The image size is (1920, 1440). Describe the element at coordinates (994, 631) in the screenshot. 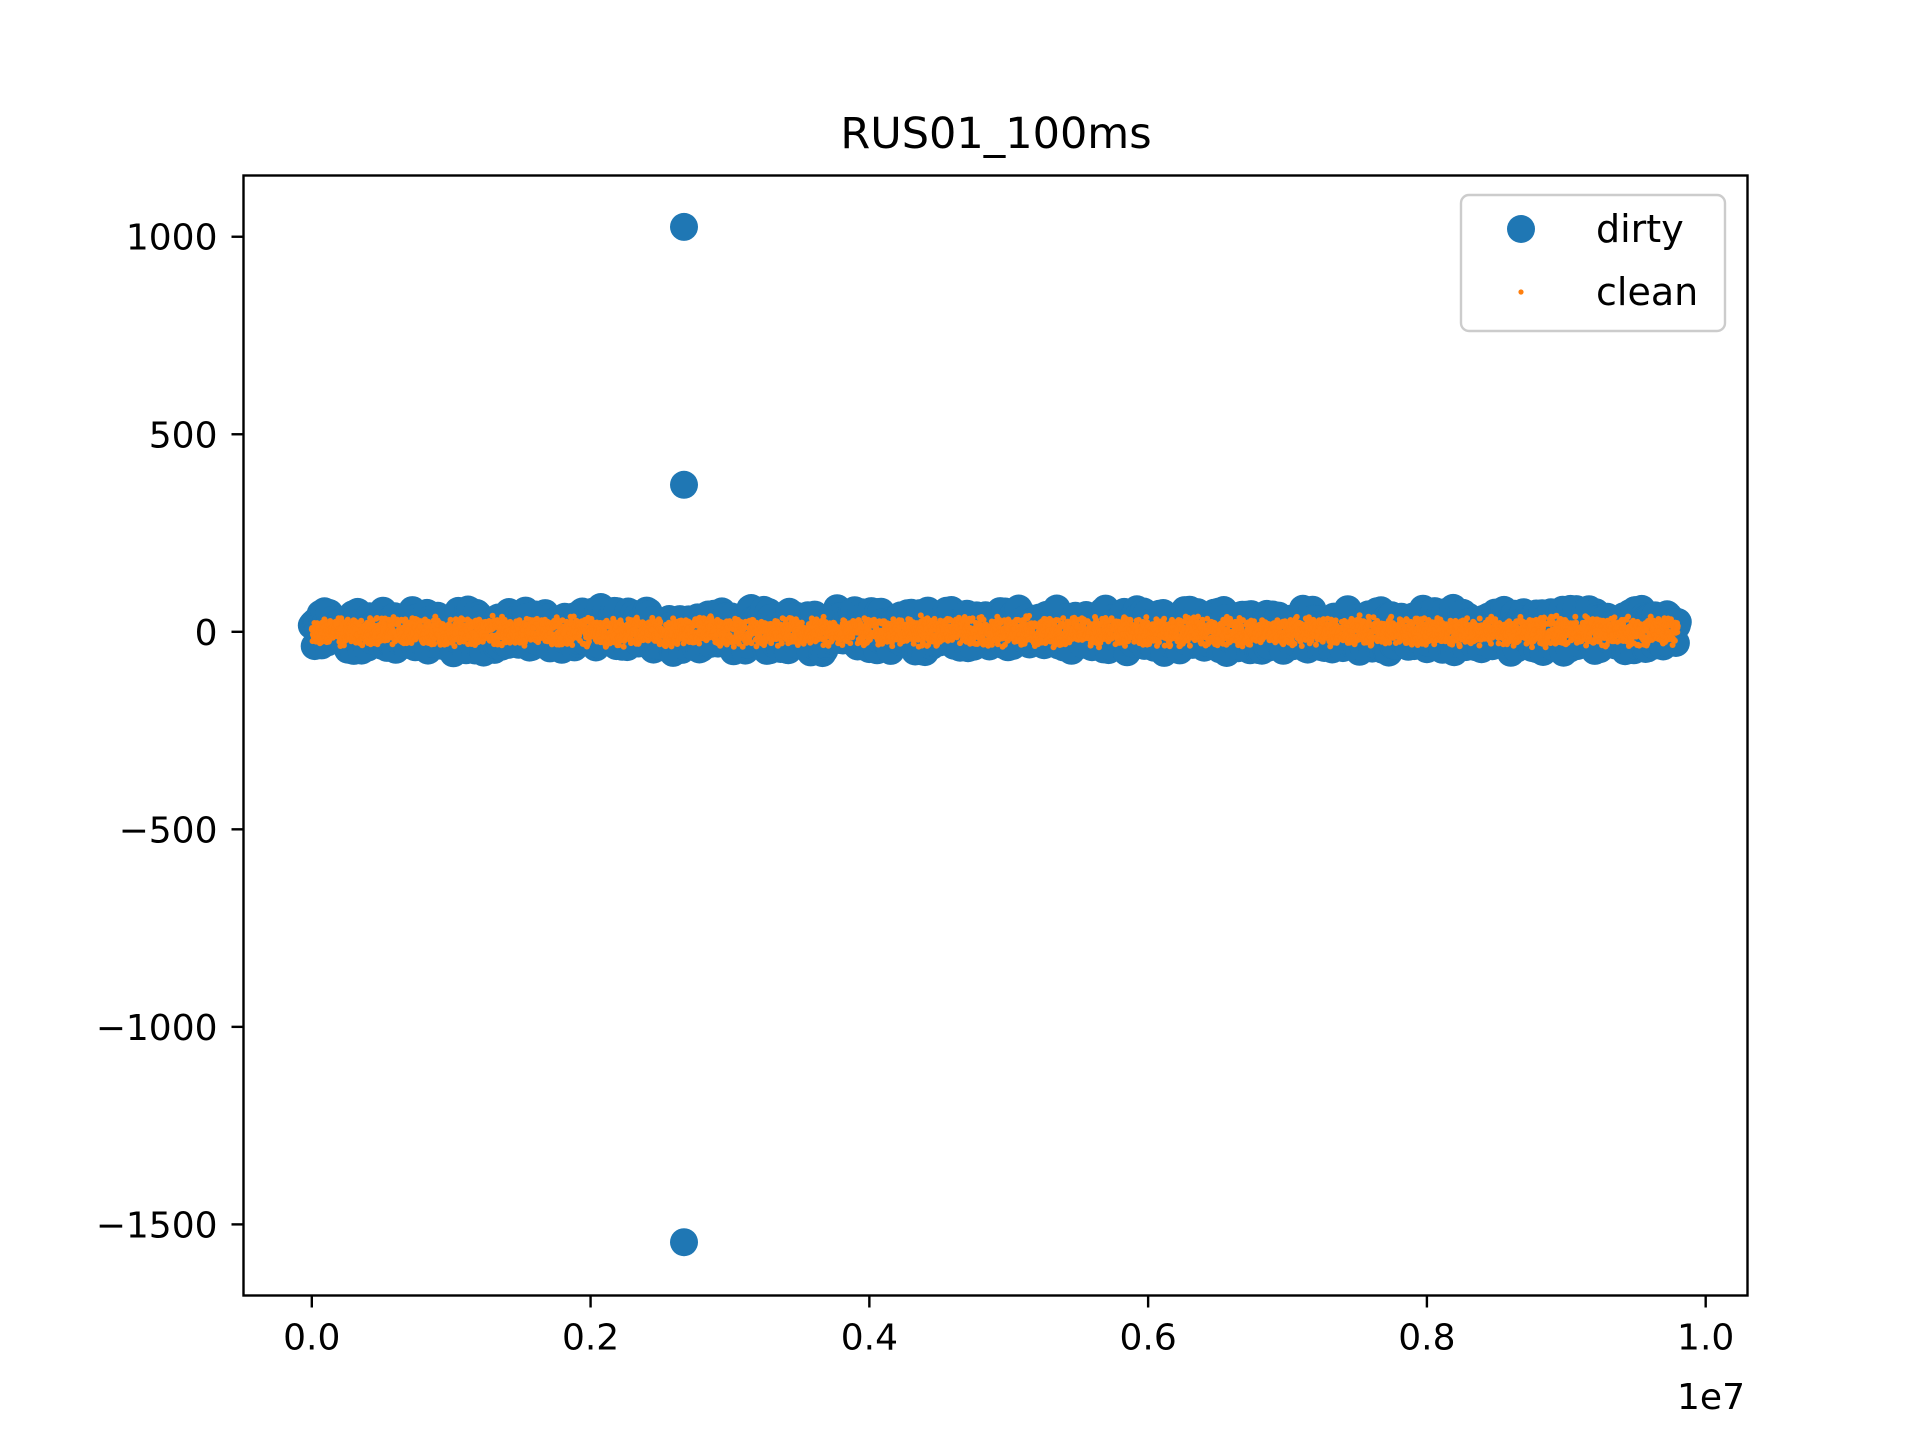

I see `series-clean` at that location.